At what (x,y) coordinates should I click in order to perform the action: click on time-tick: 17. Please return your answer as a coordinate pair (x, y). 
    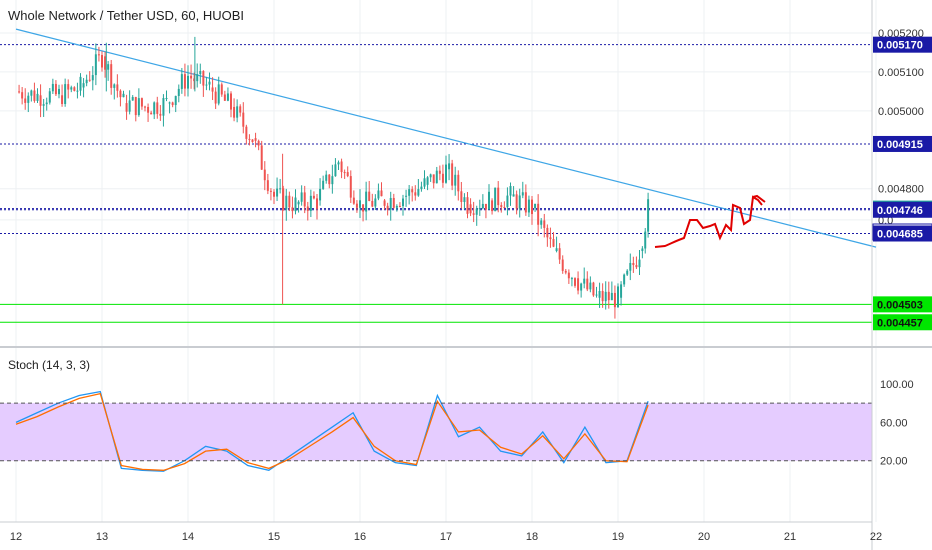
    Looking at the image, I should click on (446, 537).